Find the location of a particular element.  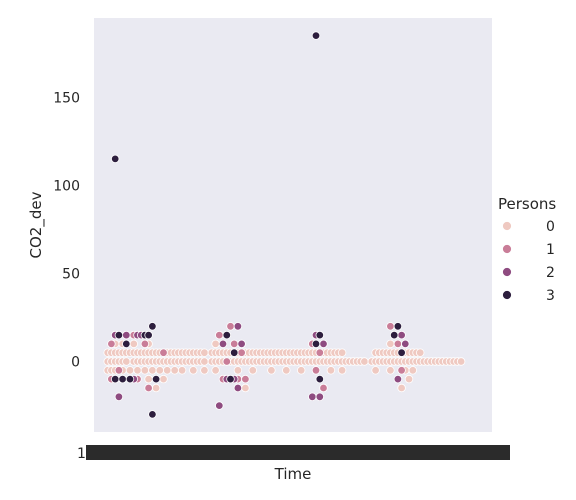

legend: Persons 0 1 2 3 is located at coordinates (527, 249).